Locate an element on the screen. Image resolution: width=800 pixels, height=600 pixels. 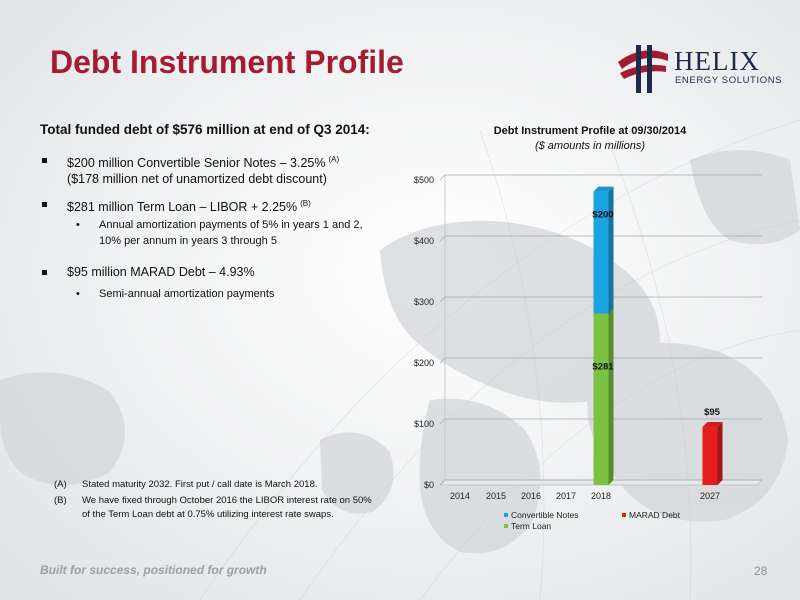
company-logo: HELIX ENERGY SOLUTIONS is located at coordinates (700, 70).